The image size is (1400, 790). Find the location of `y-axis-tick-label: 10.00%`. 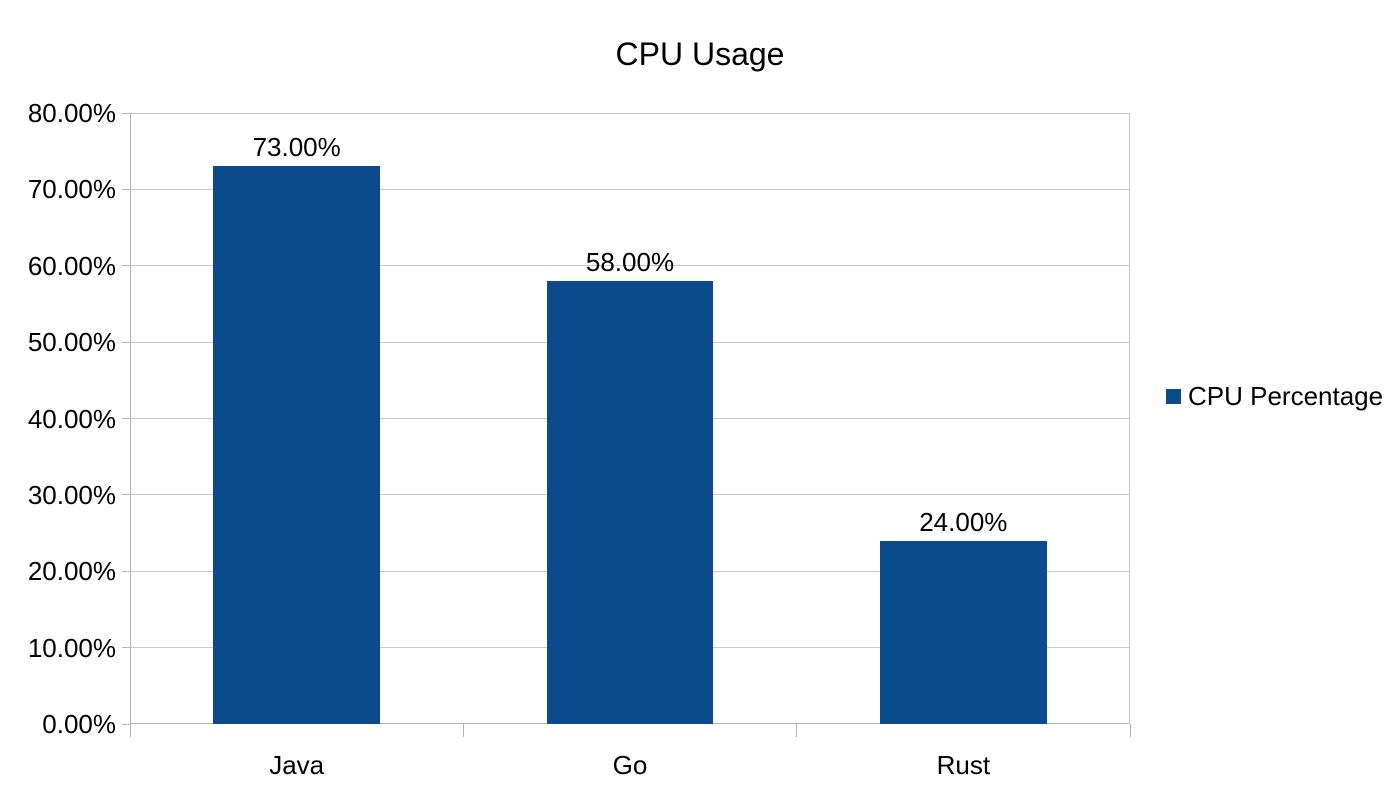

y-axis-tick-label: 10.00% is located at coordinates (71, 647).